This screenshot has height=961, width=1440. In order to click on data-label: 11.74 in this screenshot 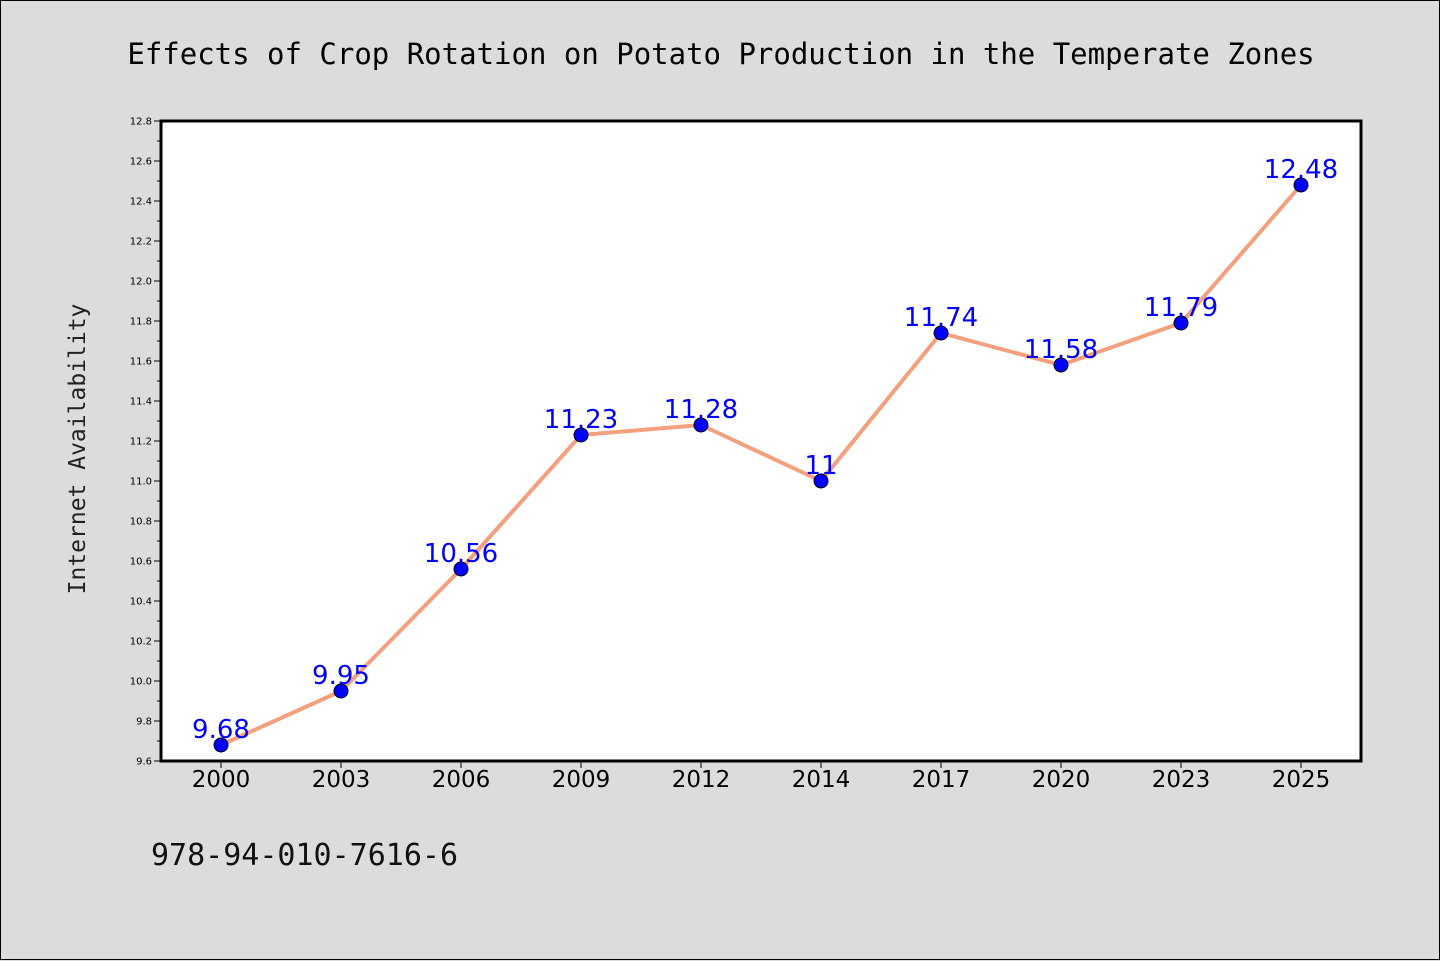, I will do `click(941, 318)`.